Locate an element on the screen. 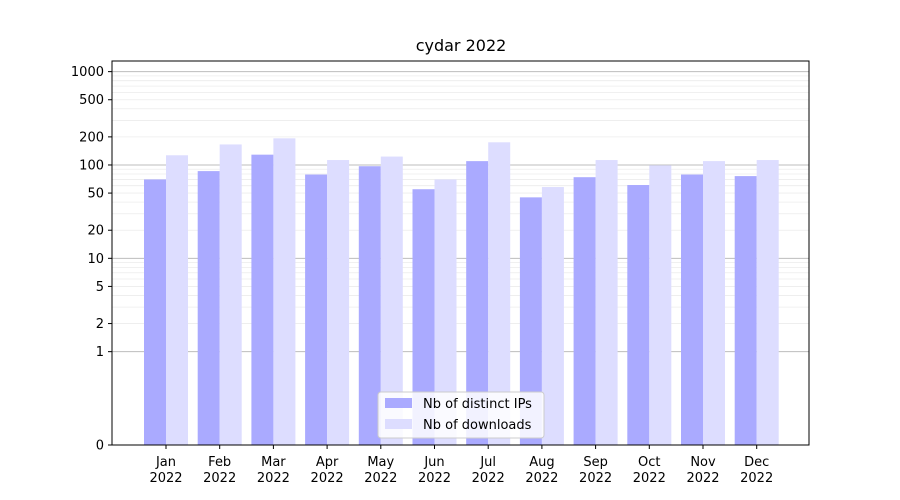 The image size is (900, 500). x-tick-label-month: Jun is located at coordinates (433, 462).